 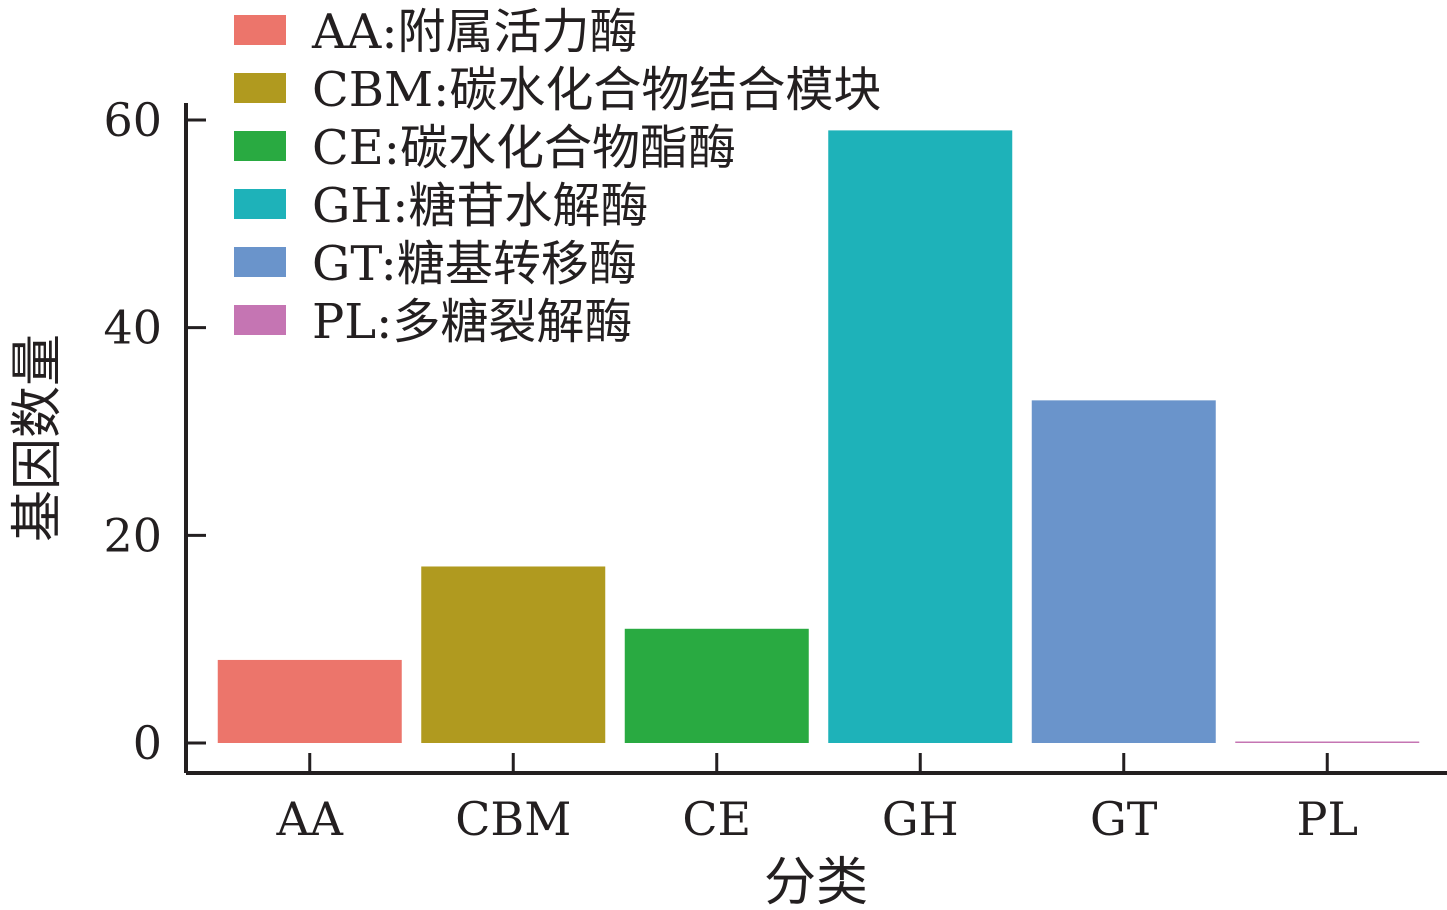 What do you see at coordinates (132, 535) in the screenshot?
I see `y-tick-label-20: 20` at bounding box center [132, 535].